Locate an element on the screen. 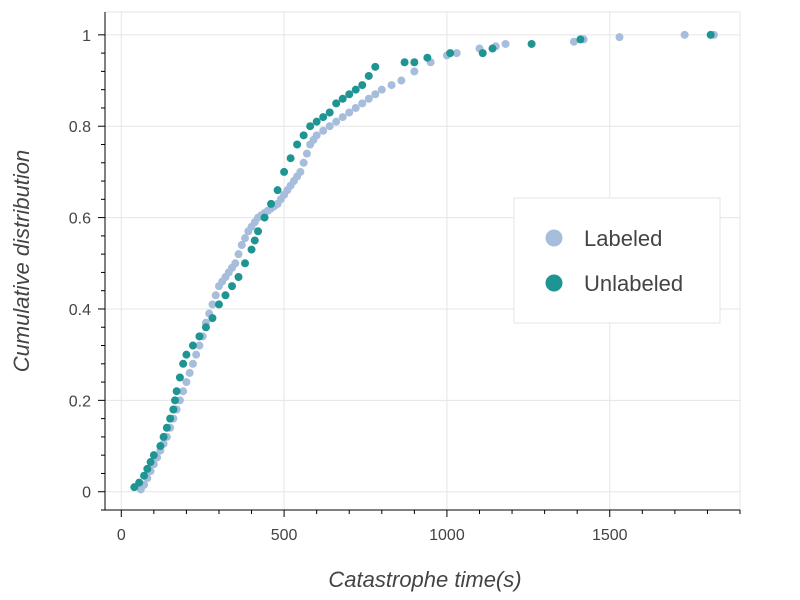 The height and width of the screenshot is (600, 800). x-tick-label: 0 is located at coordinates (121, 535).